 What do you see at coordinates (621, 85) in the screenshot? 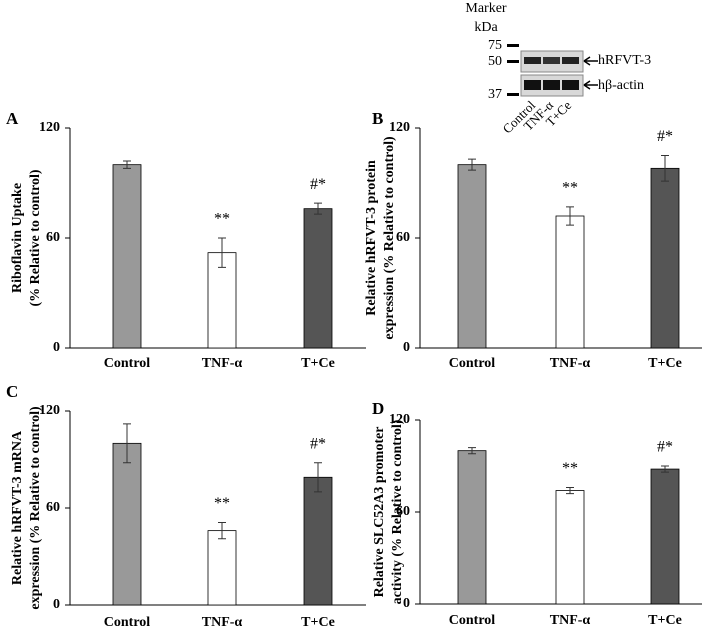
I see `band-label: hβ-actin` at bounding box center [621, 85].